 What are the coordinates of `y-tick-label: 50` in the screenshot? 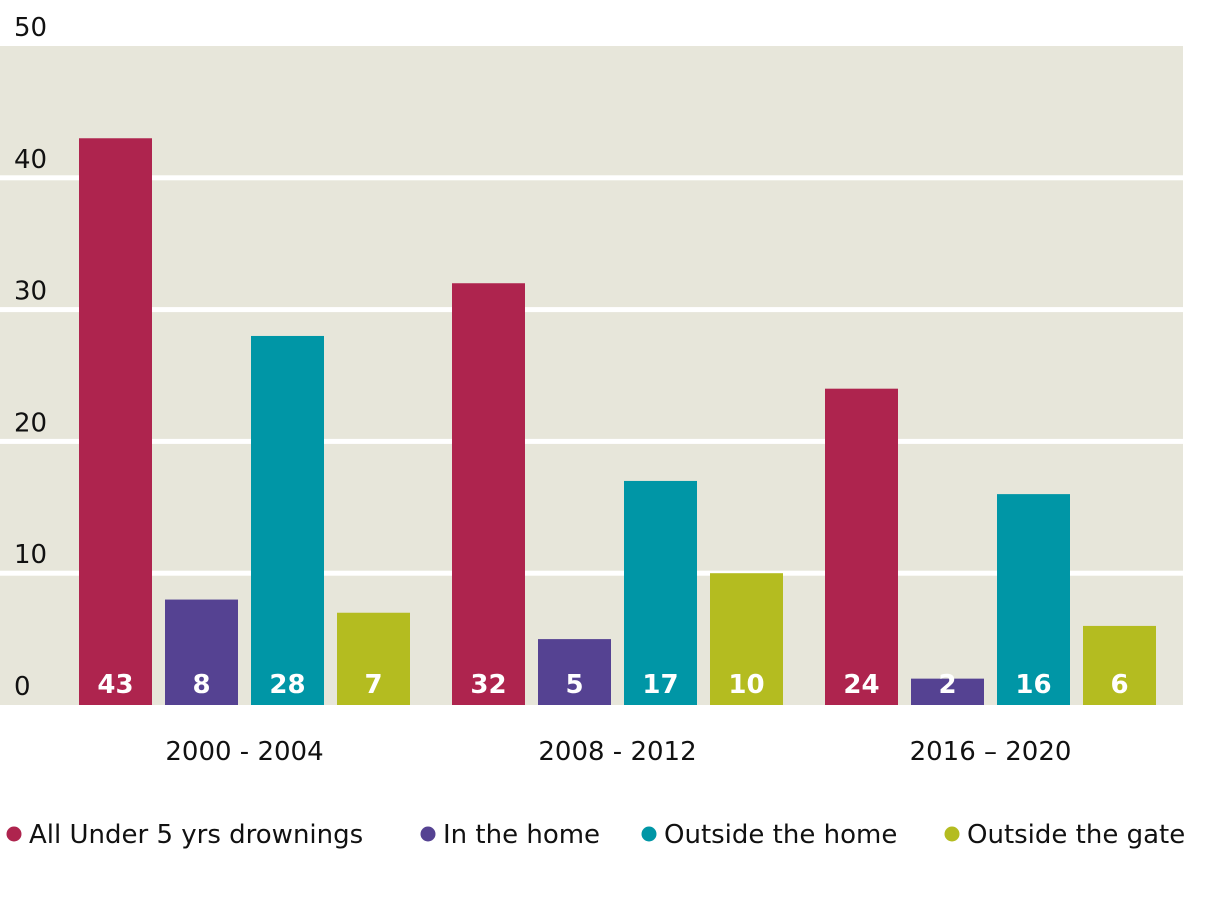 It's located at (30, 28).